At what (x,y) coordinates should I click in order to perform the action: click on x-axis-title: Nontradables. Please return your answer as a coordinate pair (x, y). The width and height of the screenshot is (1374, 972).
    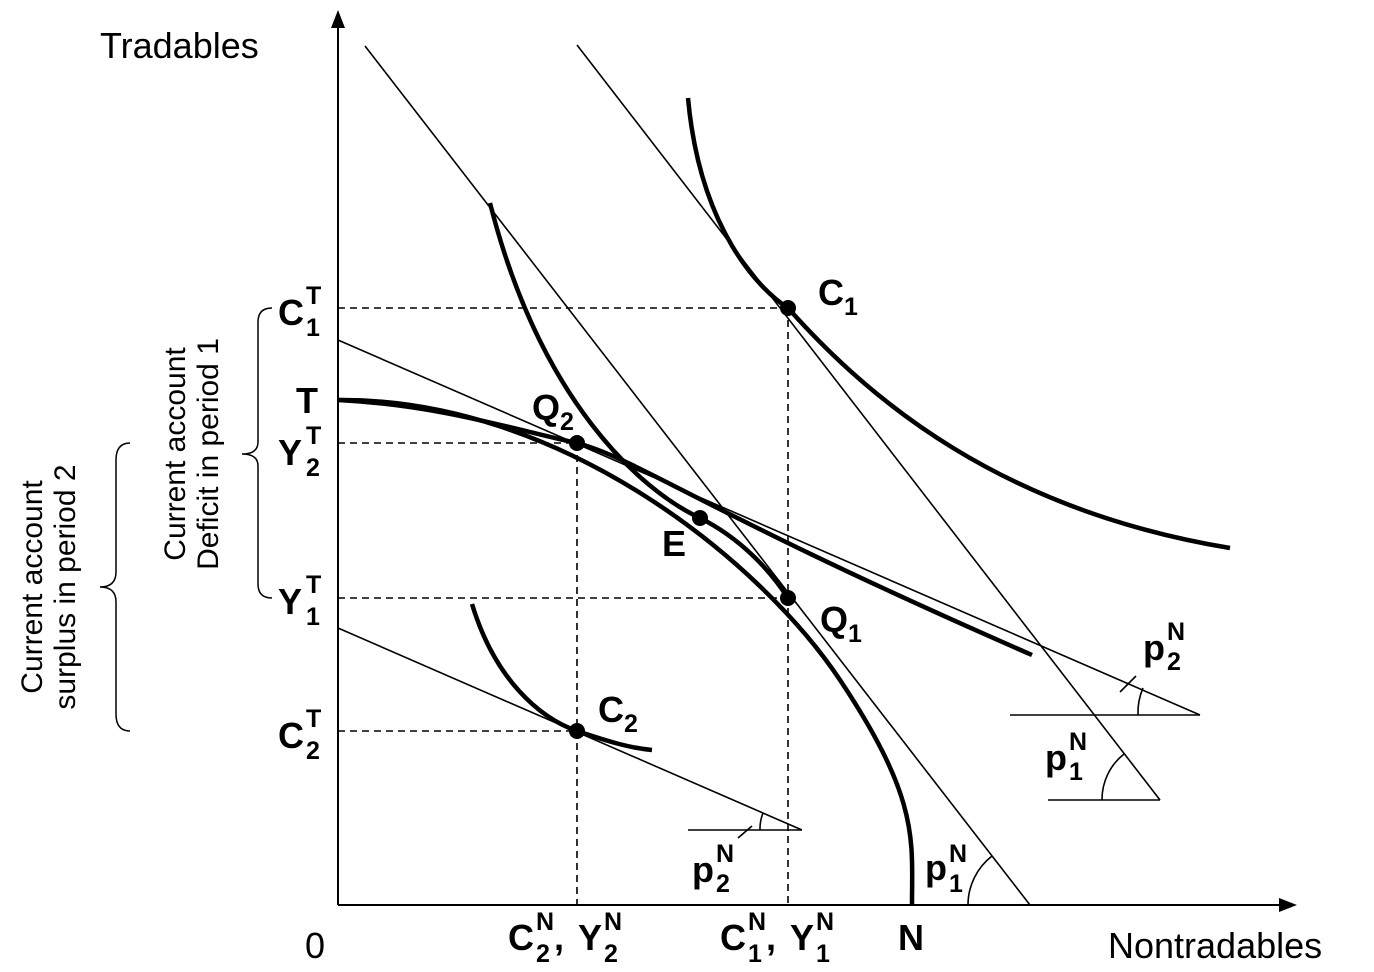
    Looking at the image, I should click on (1215, 945).